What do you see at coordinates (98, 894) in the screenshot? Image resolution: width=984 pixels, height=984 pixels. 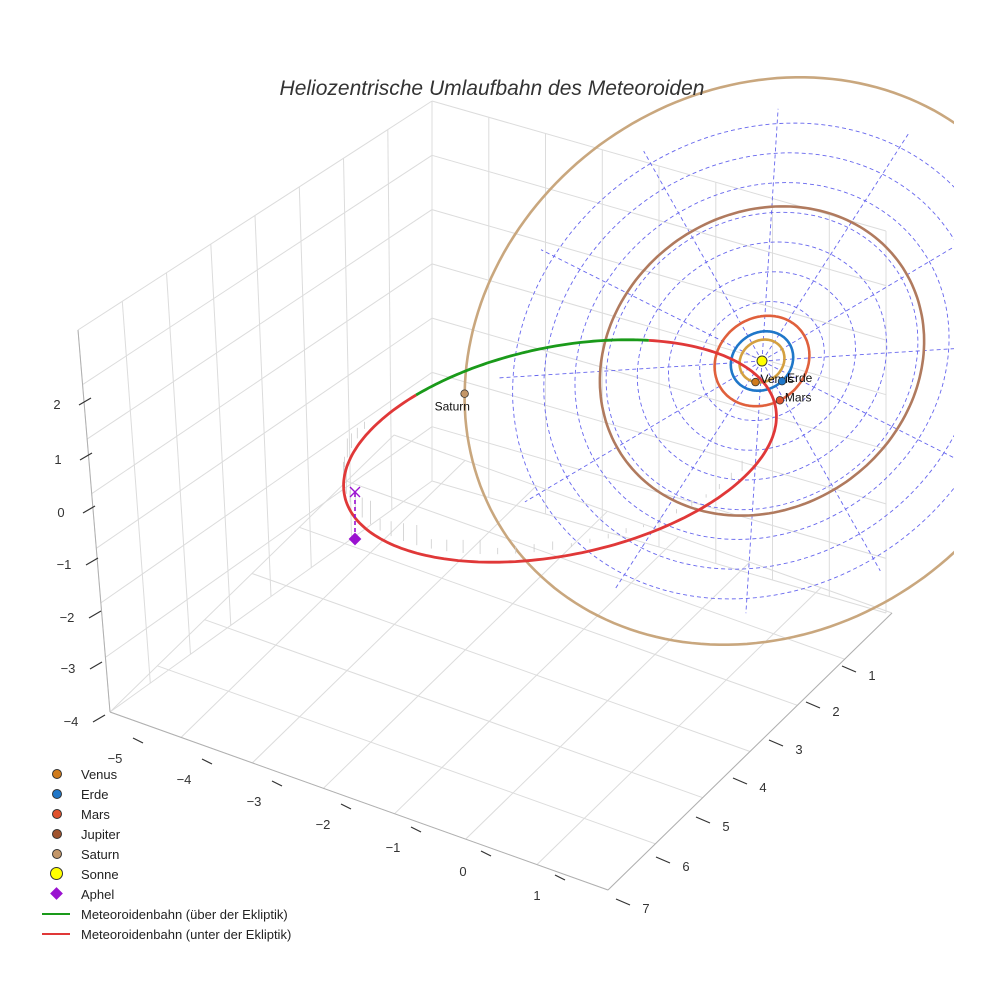 I see `legend-label: Aphel` at bounding box center [98, 894].